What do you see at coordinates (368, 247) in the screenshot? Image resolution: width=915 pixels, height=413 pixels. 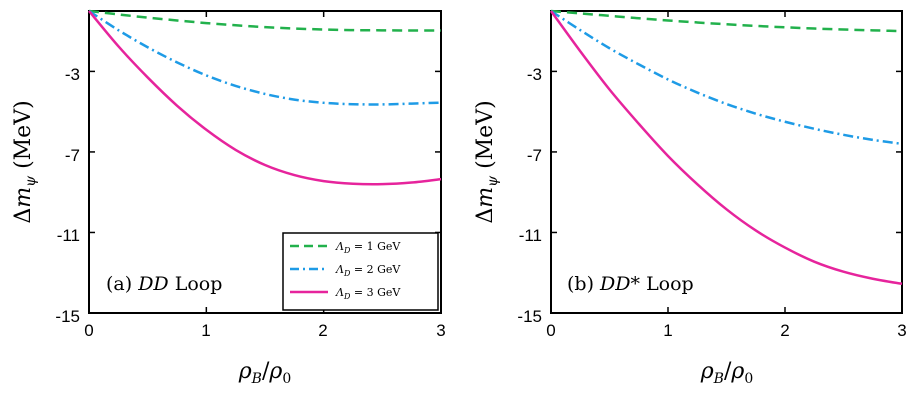 I see `legend-entry-1: ΛD = 1 GeV` at bounding box center [368, 247].